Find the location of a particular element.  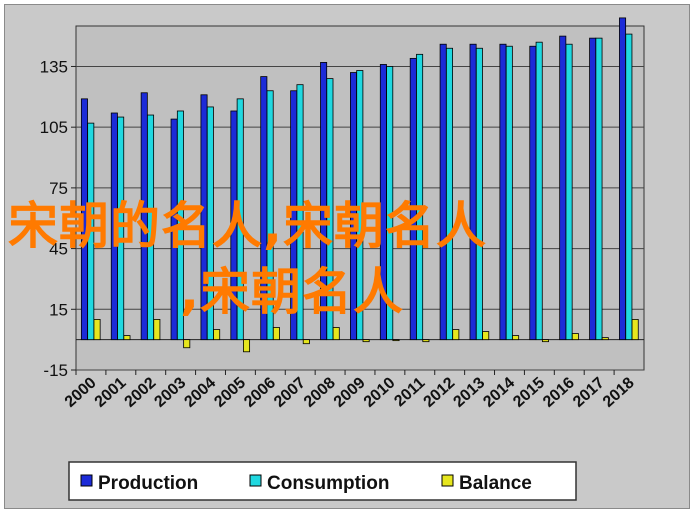

bar-production-2002 is located at coordinates (144, 216).